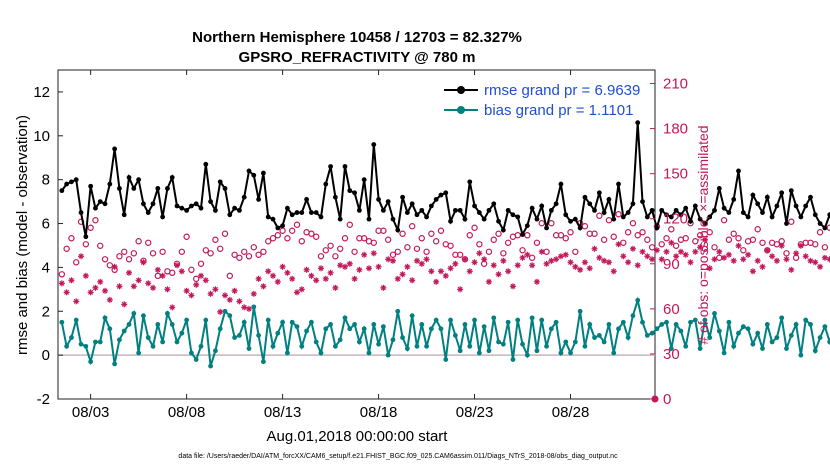 This screenshot has width=830, height=475. Describe the element at coordinates (43, 399) in the screenshot. I see `y-tick-label: -2` at that location.